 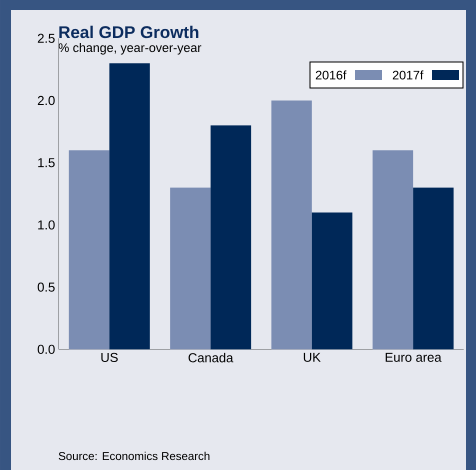 I want to click on legend-label: 2016f, so click(x=331, y=75).